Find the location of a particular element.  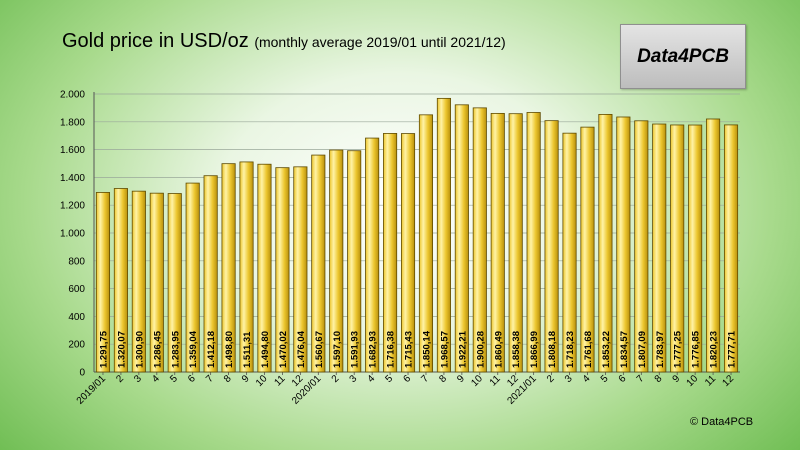

data-label: 1.922,21 is located at coordinates (462, 349).